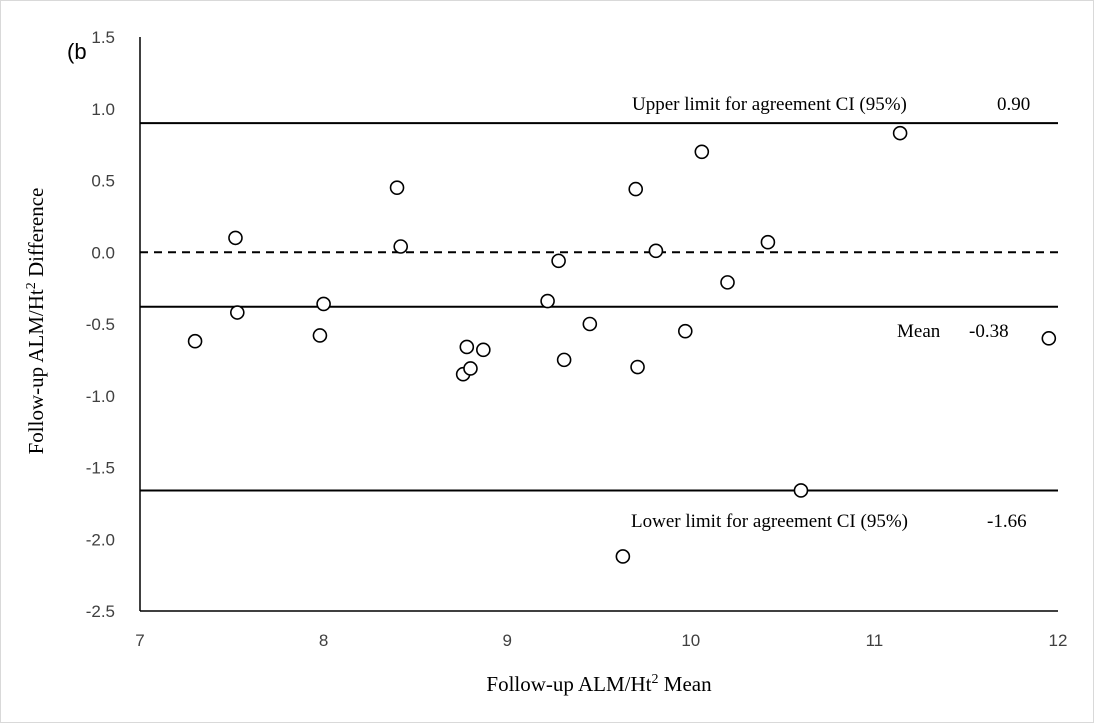 The image size is (1094, 724). Describe the element at coordinates (1058, 640) in the screenshot. I see `x-tick-label: 12` at that location.